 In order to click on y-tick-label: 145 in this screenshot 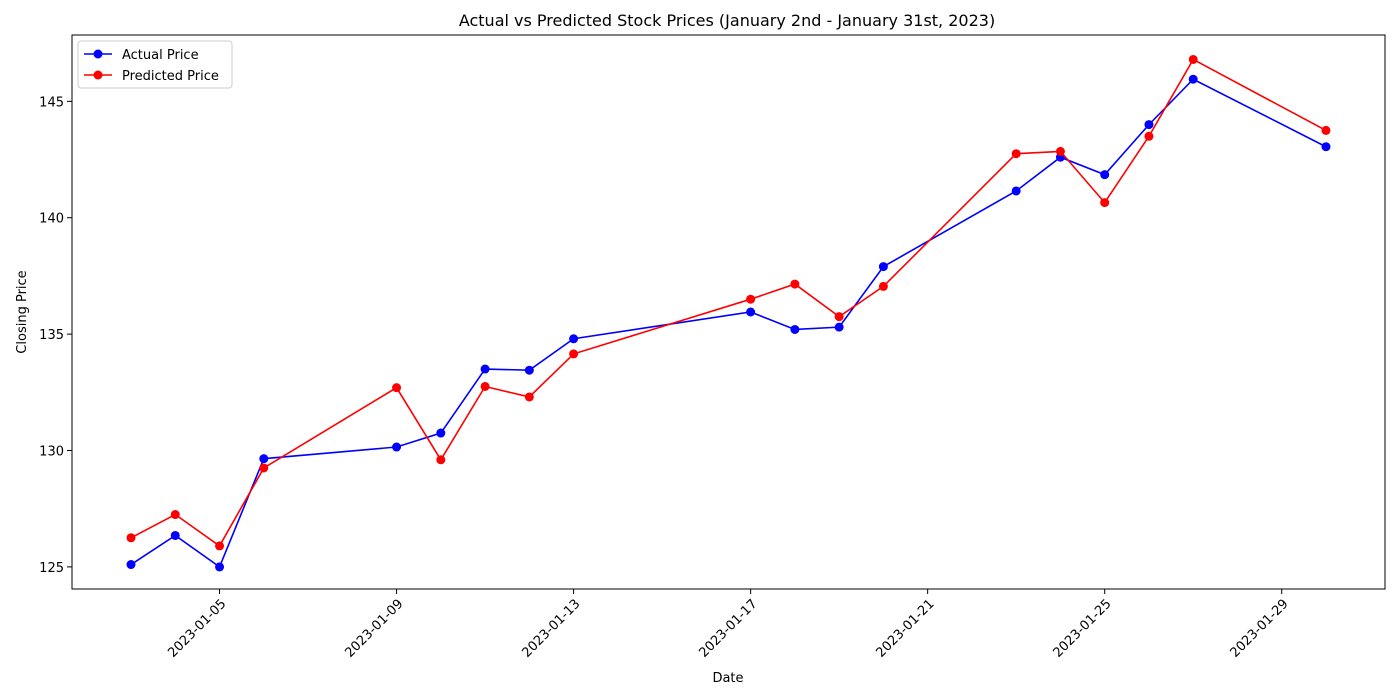, I will do `click(51, 102)`.